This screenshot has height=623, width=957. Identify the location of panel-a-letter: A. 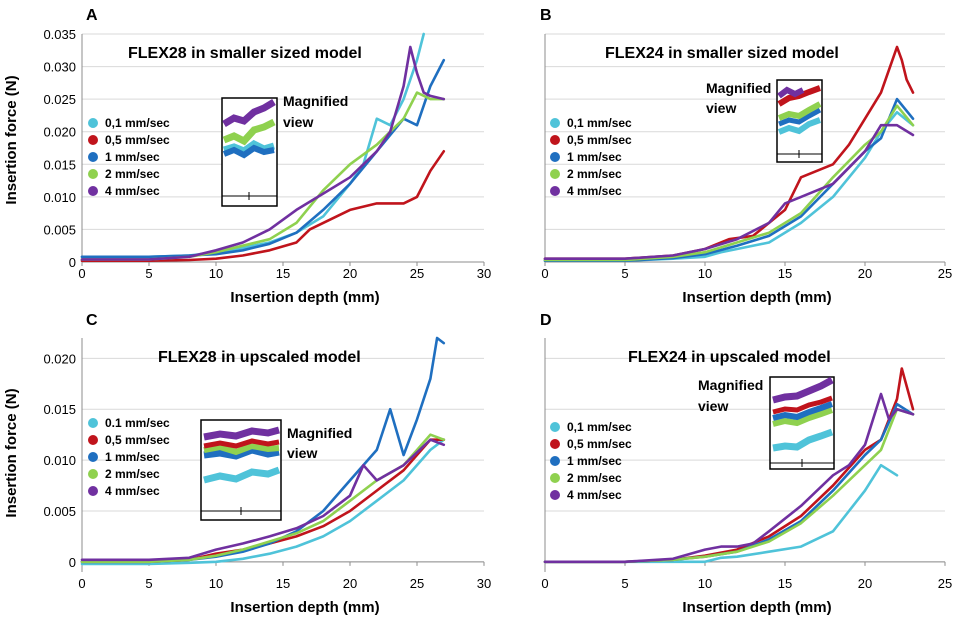
(92, 15).